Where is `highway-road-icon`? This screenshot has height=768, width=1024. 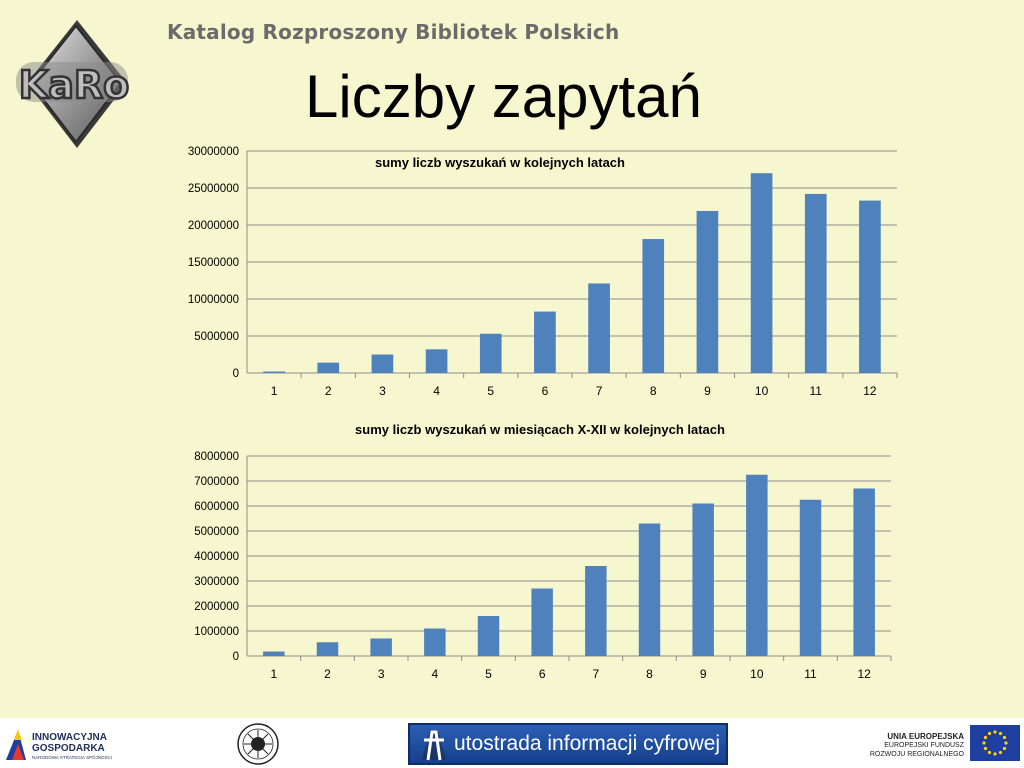
highway-road-icon is located at coordinates (434, 745).